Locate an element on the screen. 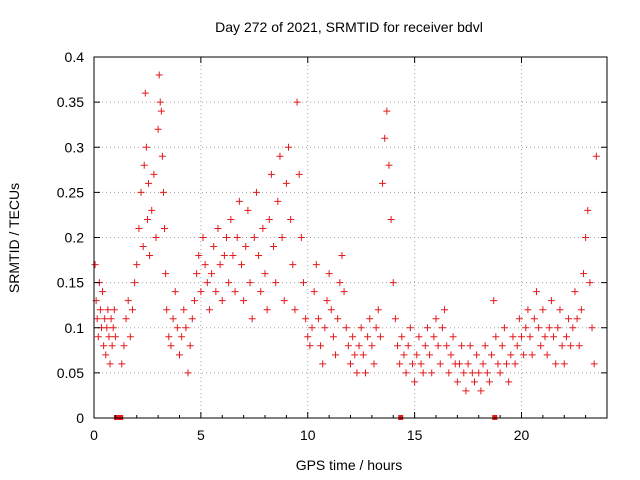  x-tick-label: 20 is located at coordinates (522, 435).